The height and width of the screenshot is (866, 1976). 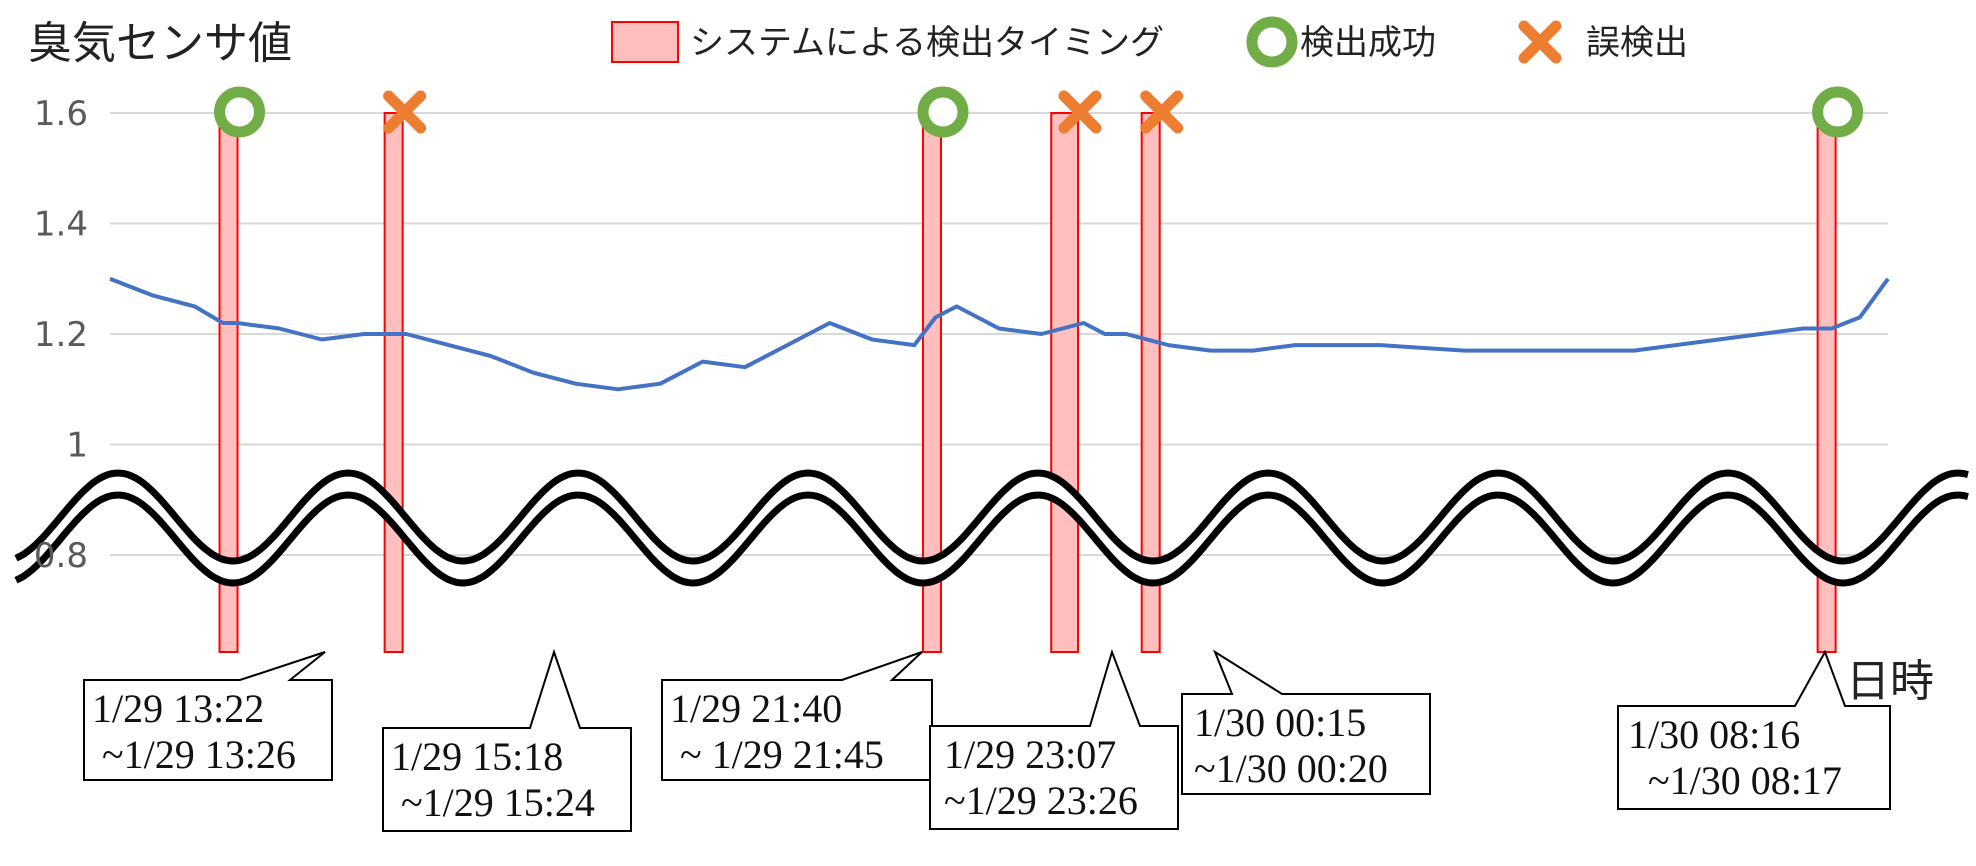 What do you see at coordinates (1280, 722) in the screenshot?
I see `callout-line-1: 1/30 00:15` at bounding box center [1280, 722].